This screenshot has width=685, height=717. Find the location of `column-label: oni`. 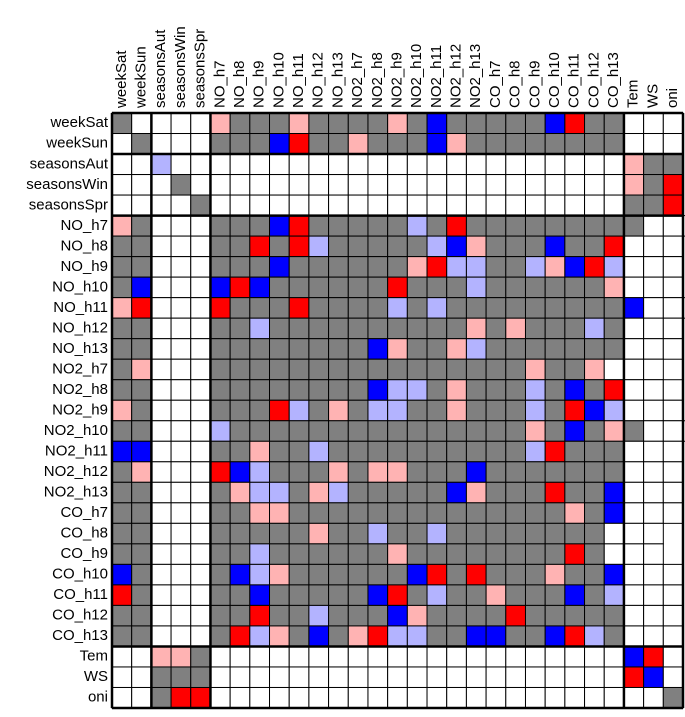

column-label: oni is located at coordinates (672, 98).